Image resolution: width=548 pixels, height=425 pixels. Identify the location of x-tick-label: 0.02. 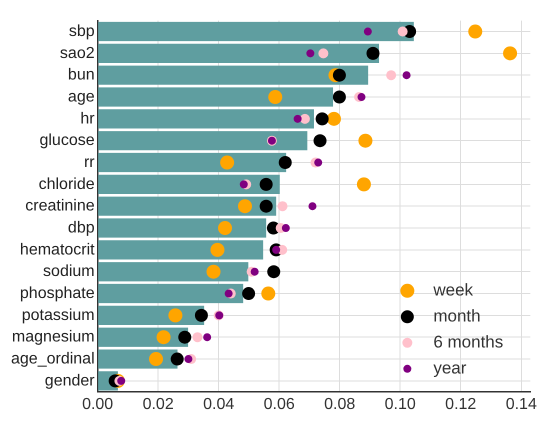
(158, 404).